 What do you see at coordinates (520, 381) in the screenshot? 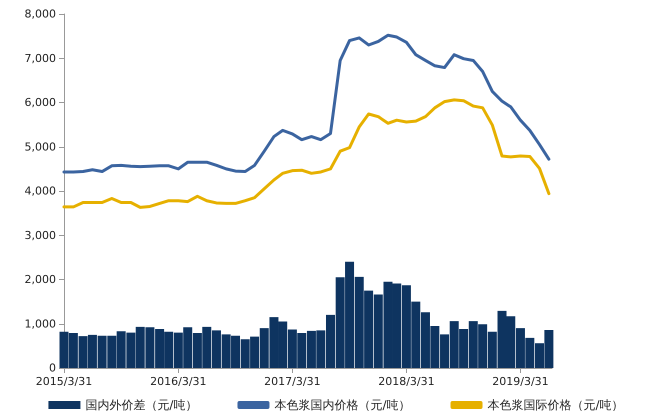
I see `x-tick-label: 2019/3/31` at bounding box center [520, 381].